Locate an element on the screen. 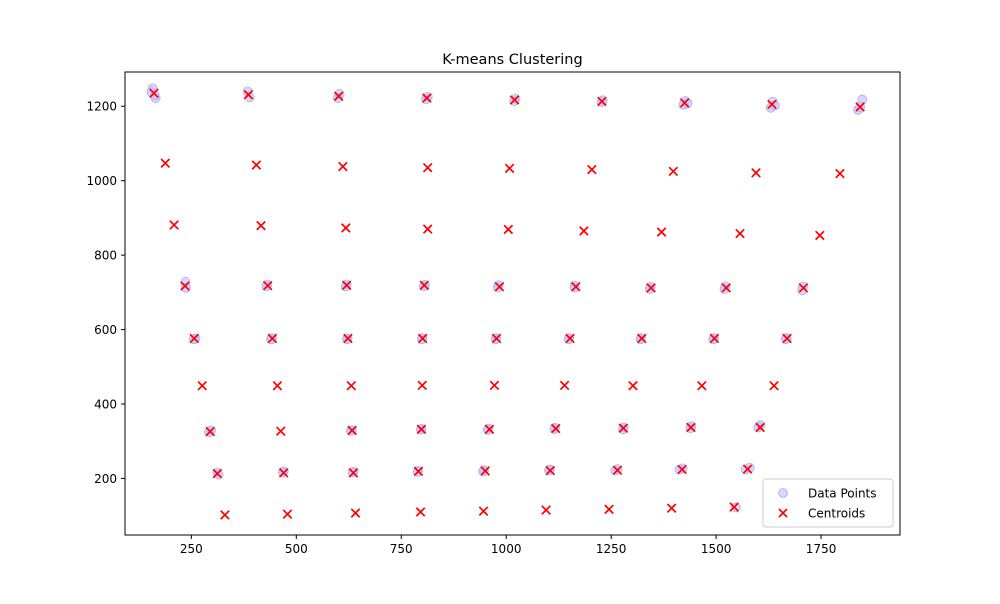  chart-title: K-means Clustering is located at coordinates (512, 60).